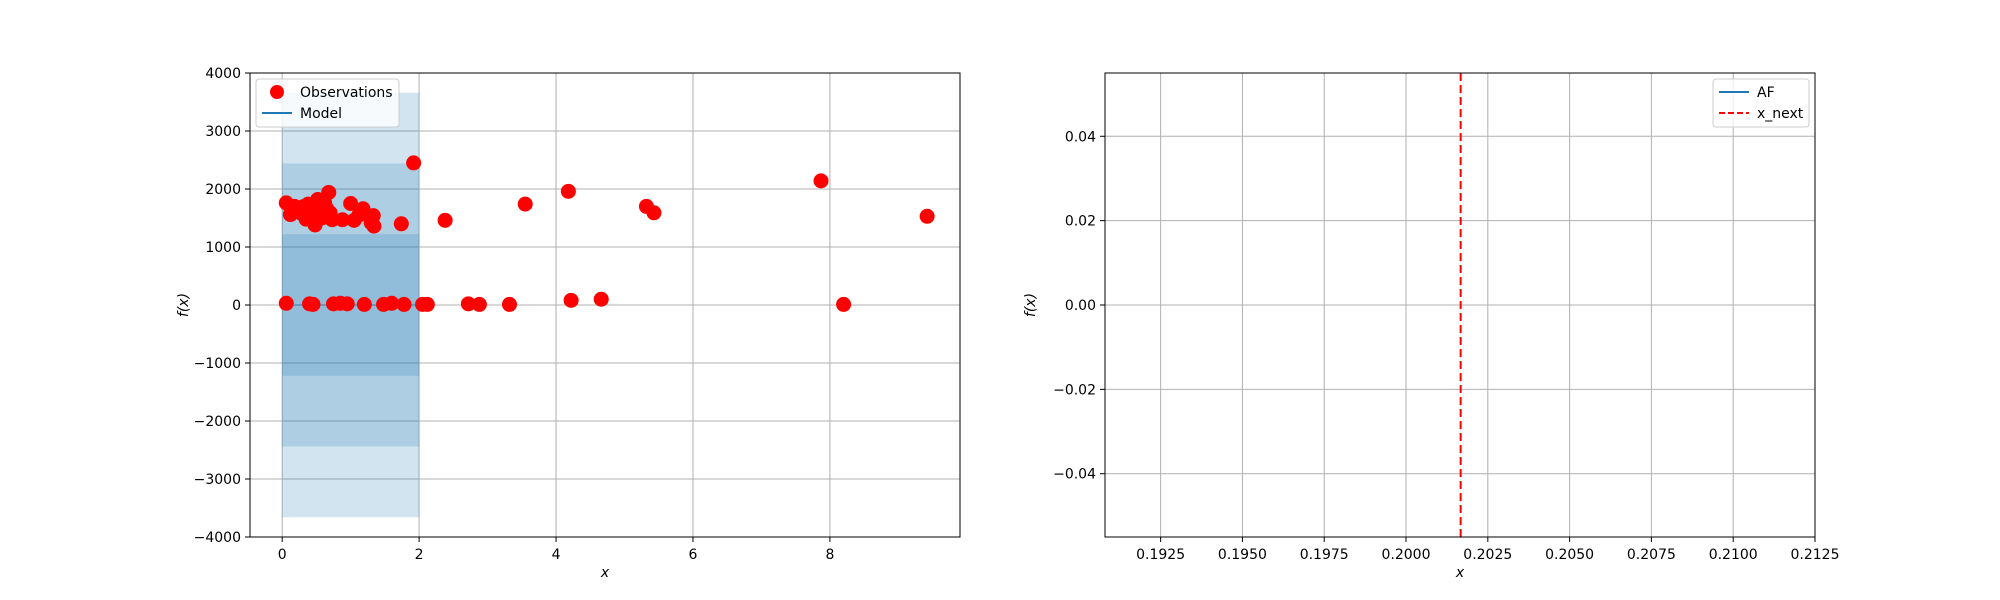 The width and height of the screenshot is (2000, 600). I want to click on ax2-x-tick-label: 0.1950, so click(1242, 555).